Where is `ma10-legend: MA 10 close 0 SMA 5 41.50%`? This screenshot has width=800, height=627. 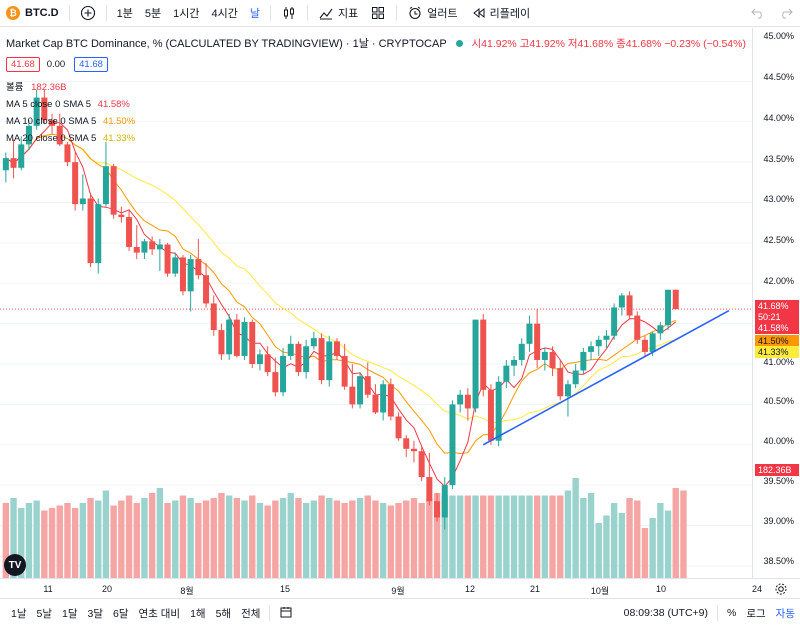
ma10-legend: MA 10 close 0 SMA 5 41.50% is located at coordinates (376, 121).